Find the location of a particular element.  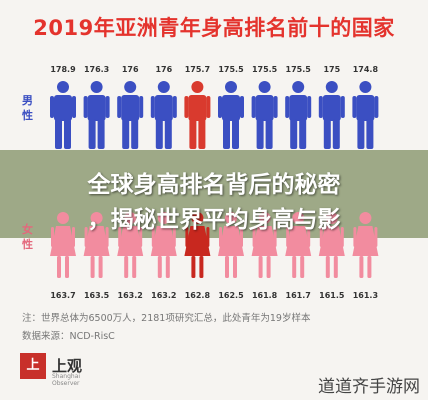

female-value-label: 163.7 is located at coordinates (62, 295).